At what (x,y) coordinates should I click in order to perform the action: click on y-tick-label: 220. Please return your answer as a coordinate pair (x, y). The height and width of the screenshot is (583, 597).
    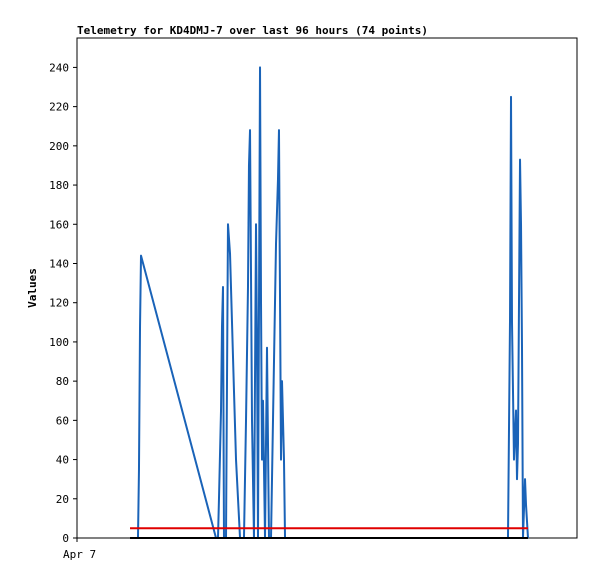
    Looking at the image, I should click on (59, 107).